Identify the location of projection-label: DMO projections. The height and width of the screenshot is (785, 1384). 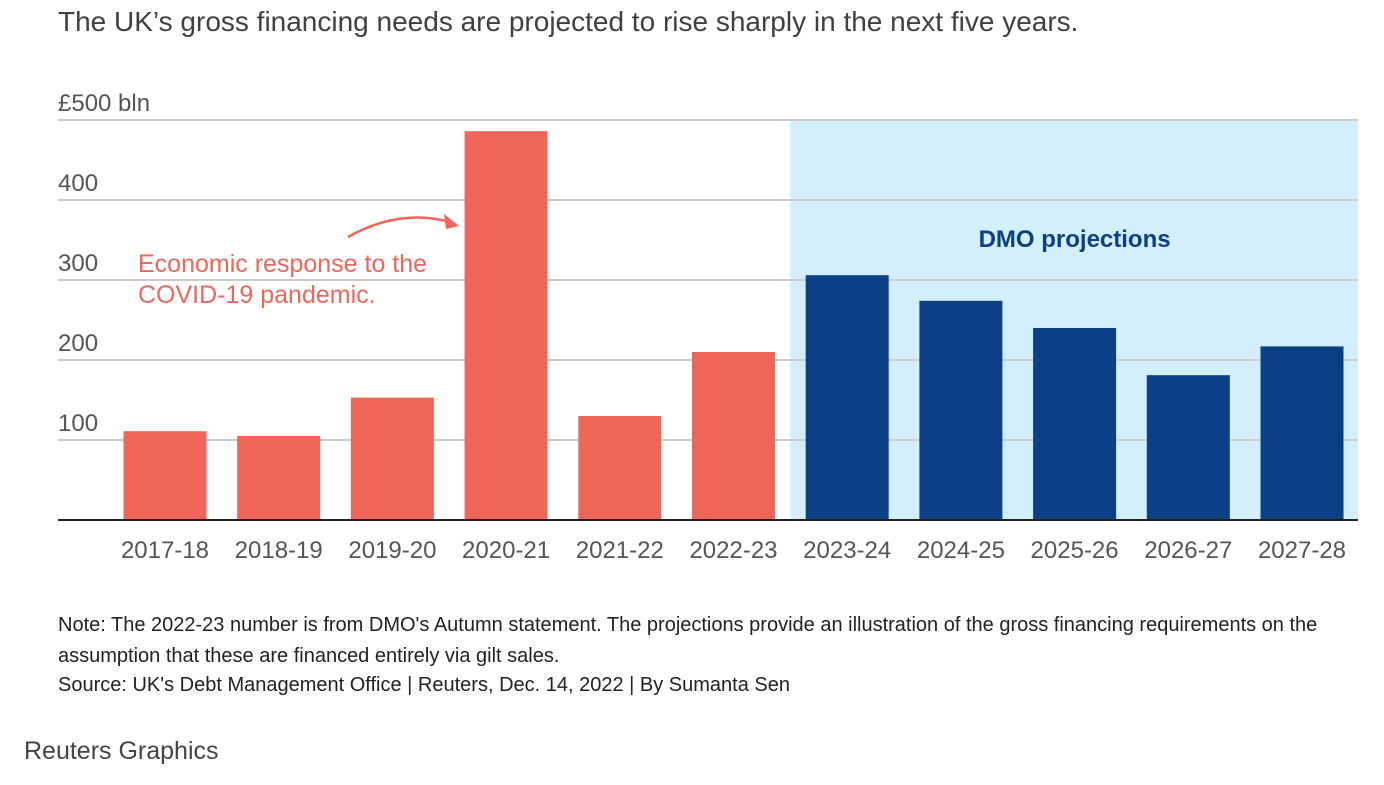
(1075, 239).